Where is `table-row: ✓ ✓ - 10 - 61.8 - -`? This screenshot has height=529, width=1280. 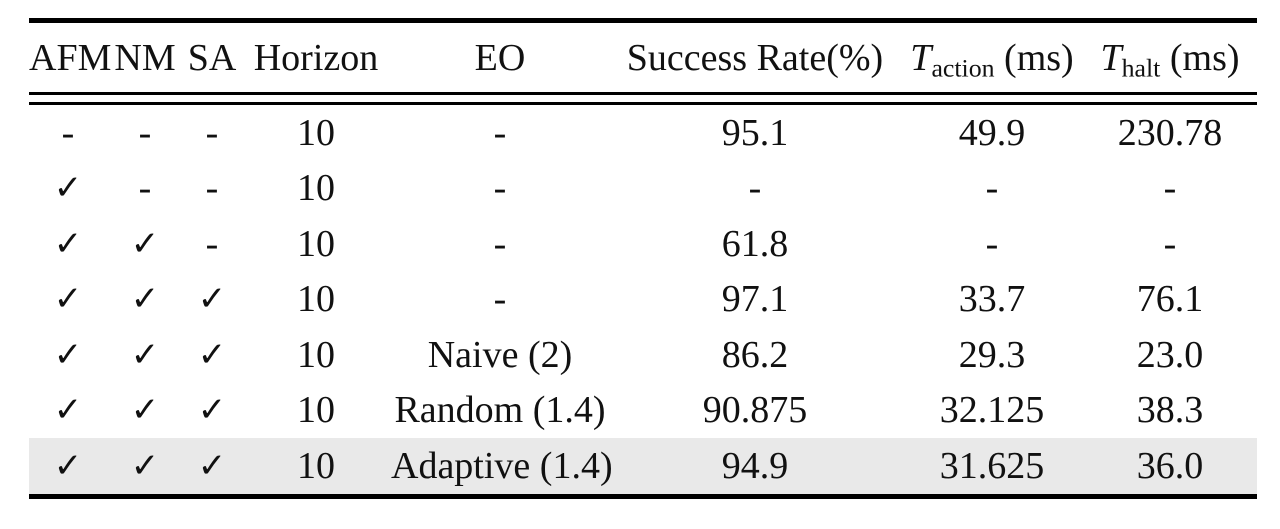
table-row: ✓ ✓ - 10 - 61.8 - - is located at coordinates (643, 244).